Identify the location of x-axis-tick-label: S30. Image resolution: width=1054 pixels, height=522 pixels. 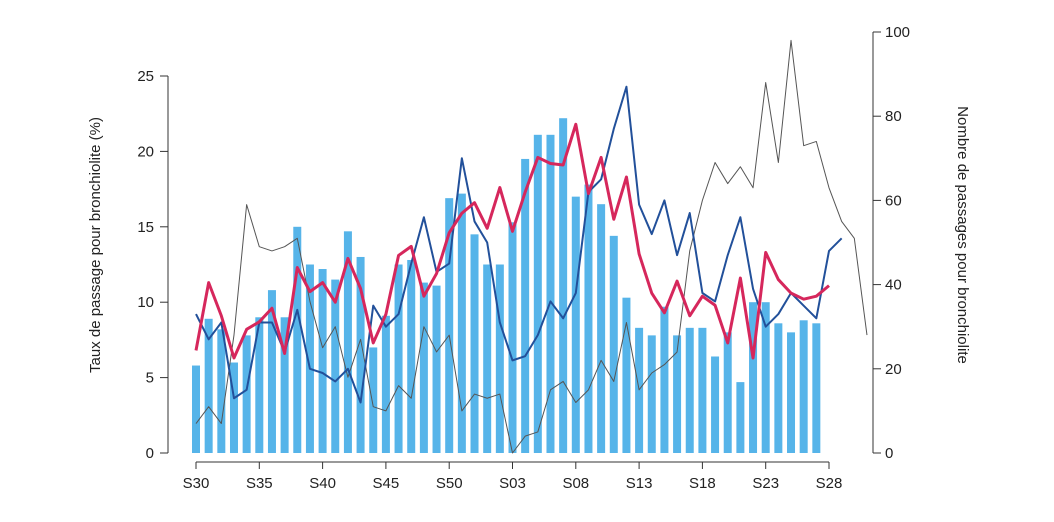
(196, 483).